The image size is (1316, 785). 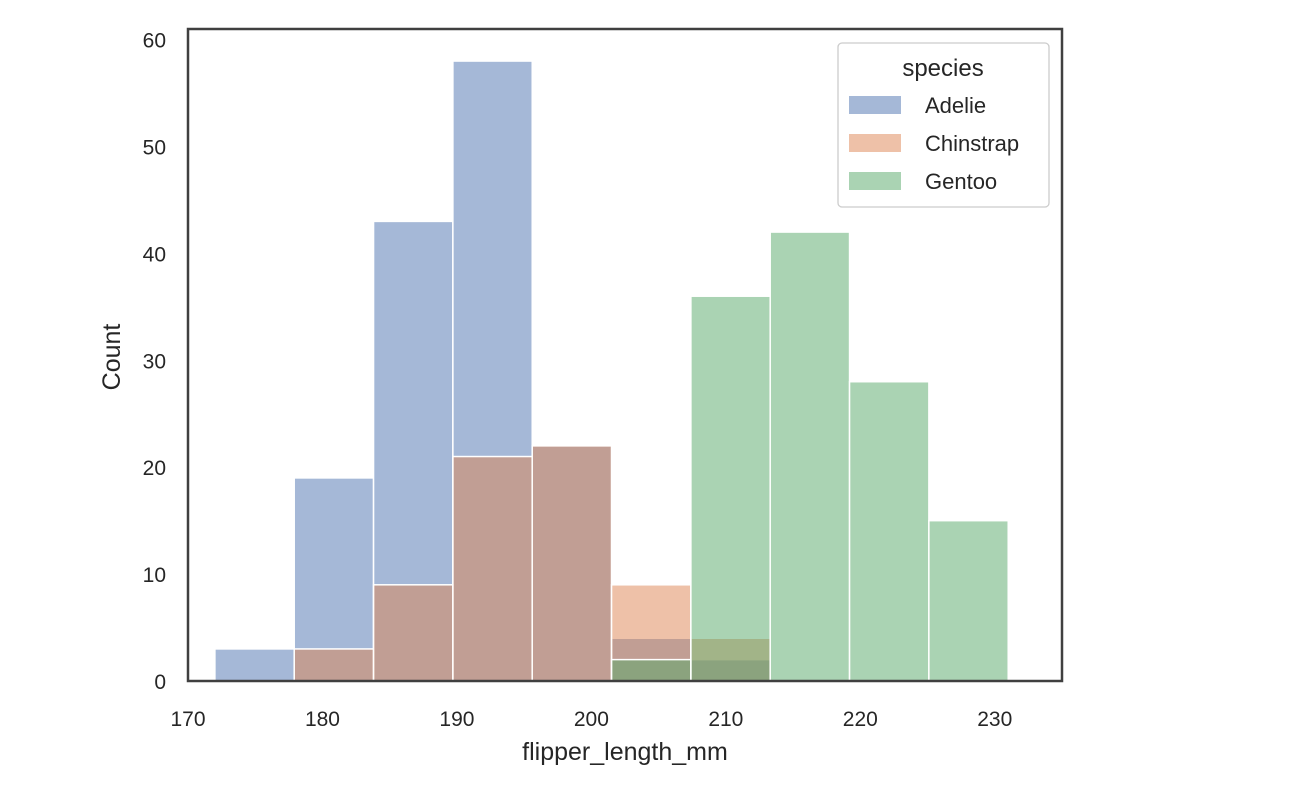 I want to click on legend-swatch-adelie, so click(x=875, y=105).